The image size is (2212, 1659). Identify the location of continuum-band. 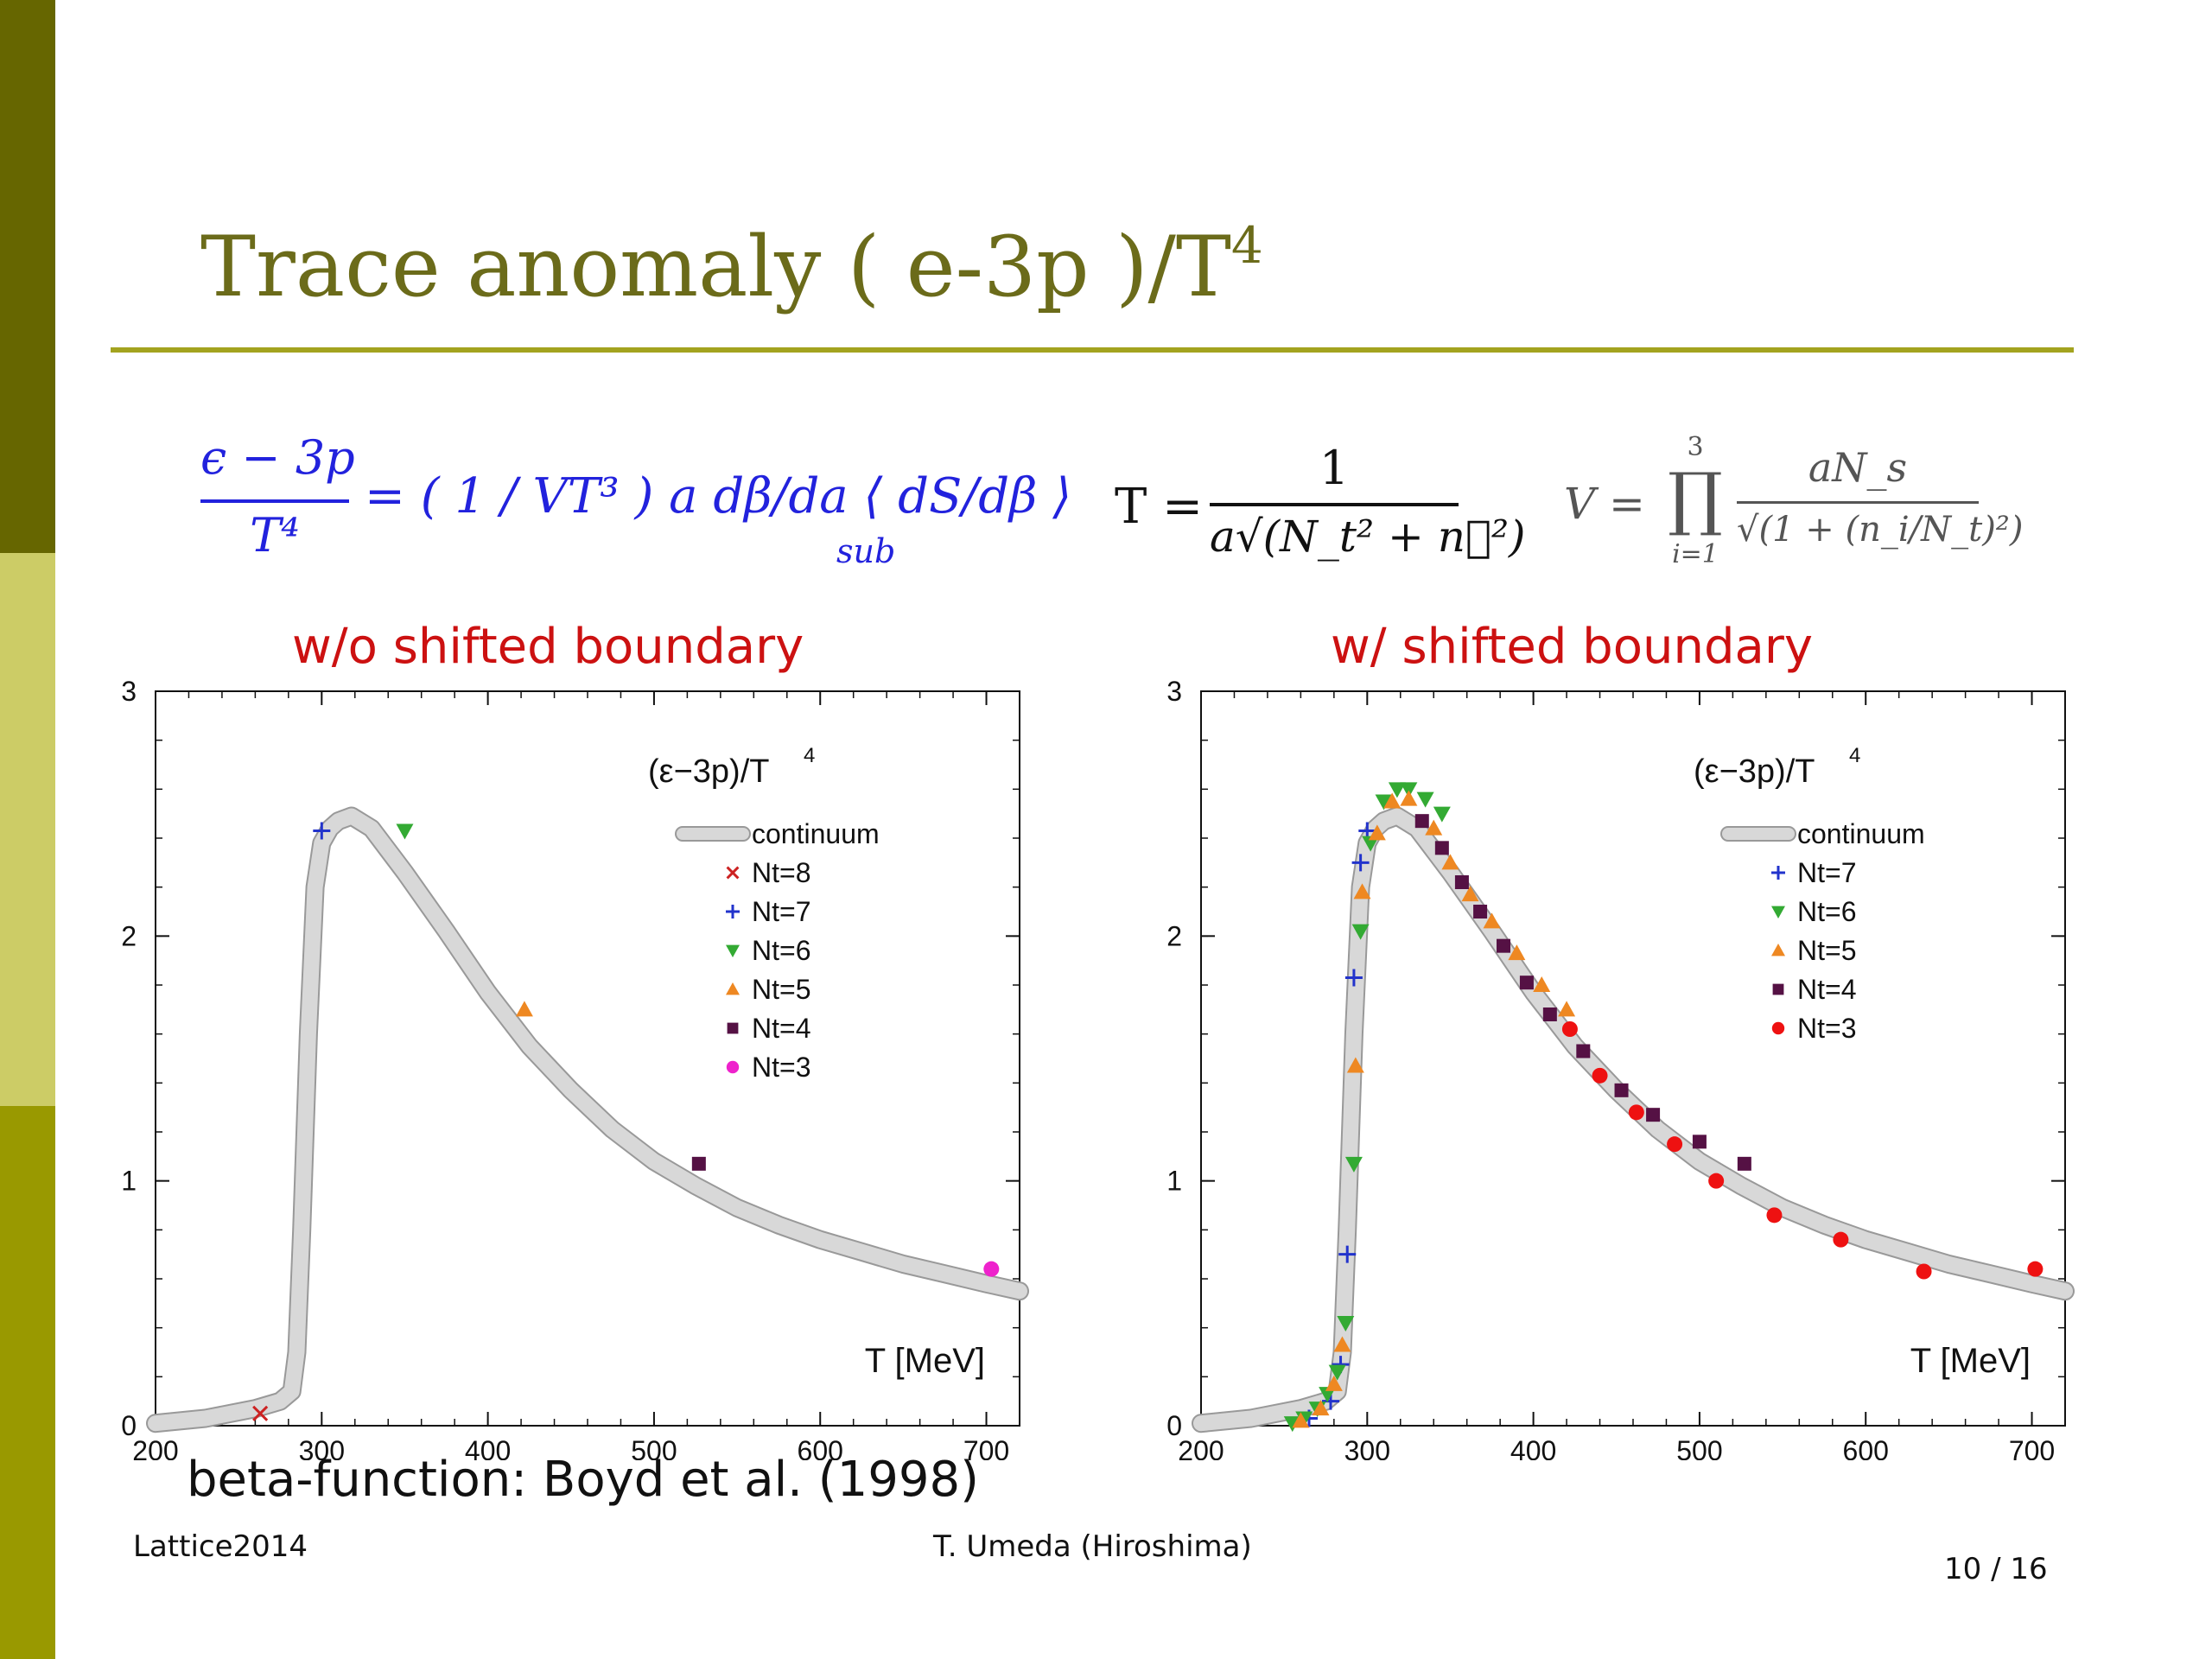
(587, 1120).